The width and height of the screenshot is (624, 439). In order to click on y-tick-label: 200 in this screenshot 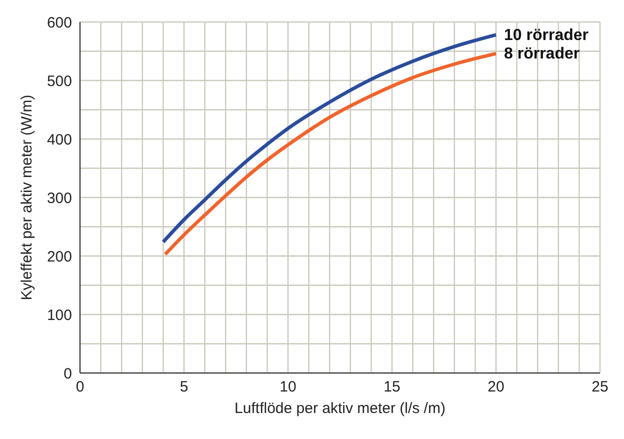, I will do `click(59, 257)`.